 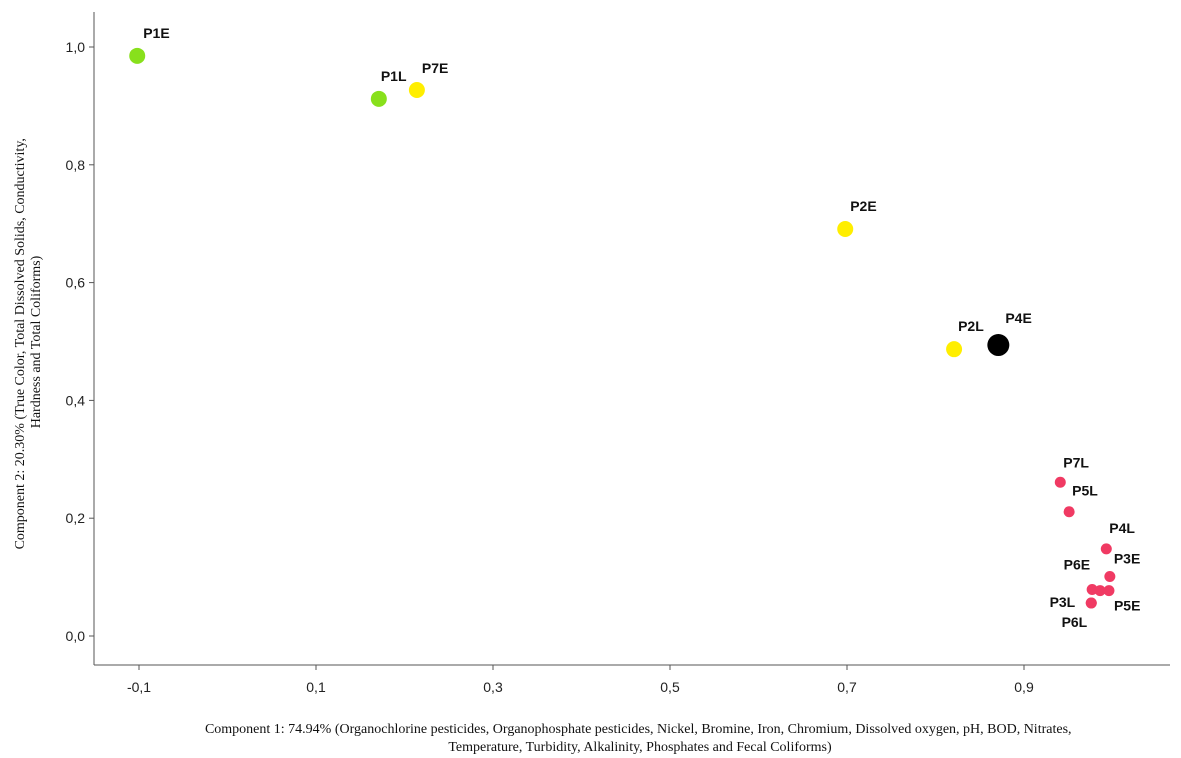 What do you see at coordinates (416, 89) in the screenshot?
I see `data-point-p7e` at bounding box center [416, 89].